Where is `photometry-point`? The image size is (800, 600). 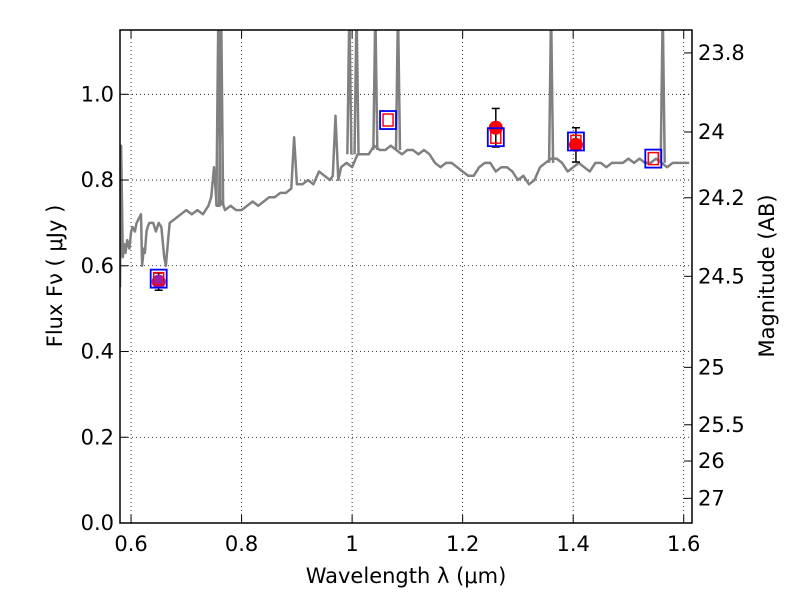 photometry-point is located at coordinates (575, 144).